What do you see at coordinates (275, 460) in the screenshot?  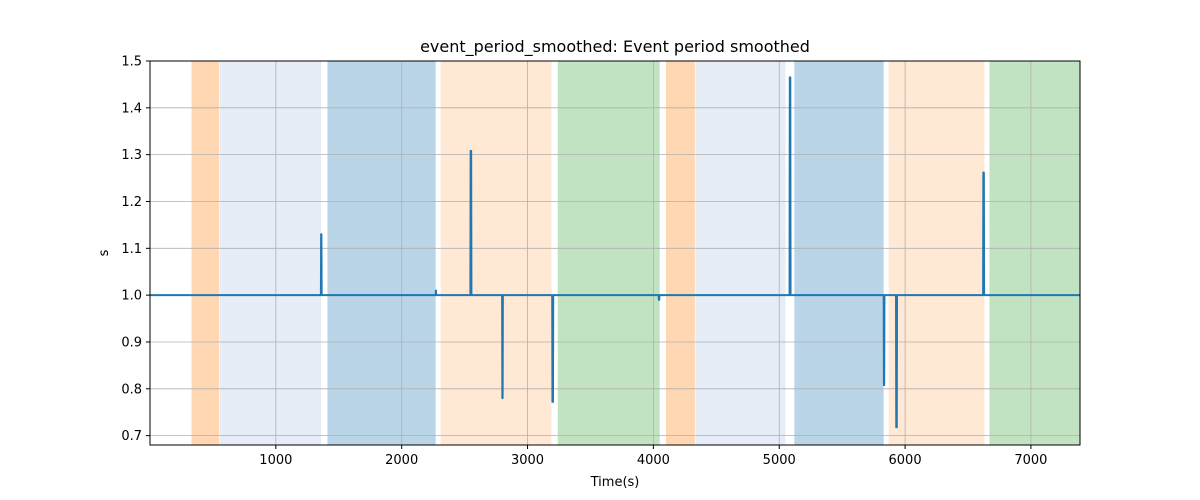 I see `x-tick-label: 1000` at bounding box center [275, 460].